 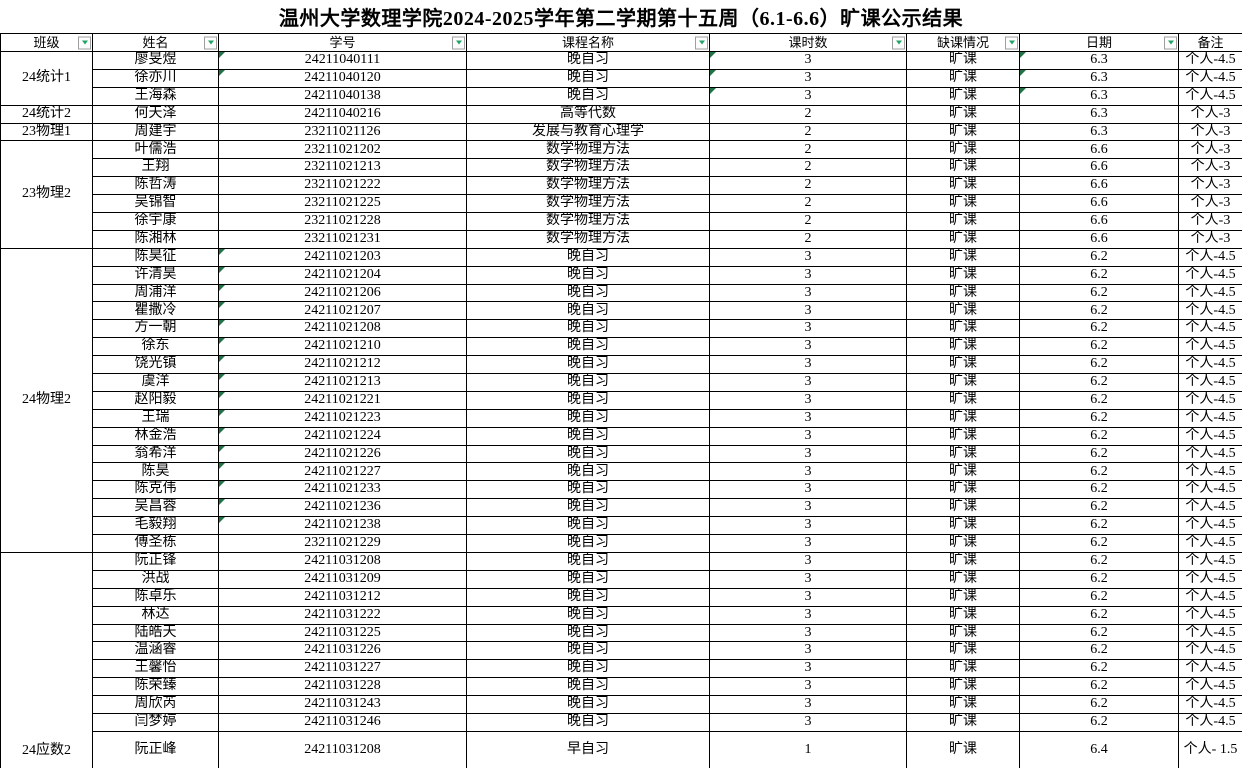 What do you see at coordinates (342, 543) in the screenshot?
I see `id-cell: 23211021229` at bounding box center [342, 543].